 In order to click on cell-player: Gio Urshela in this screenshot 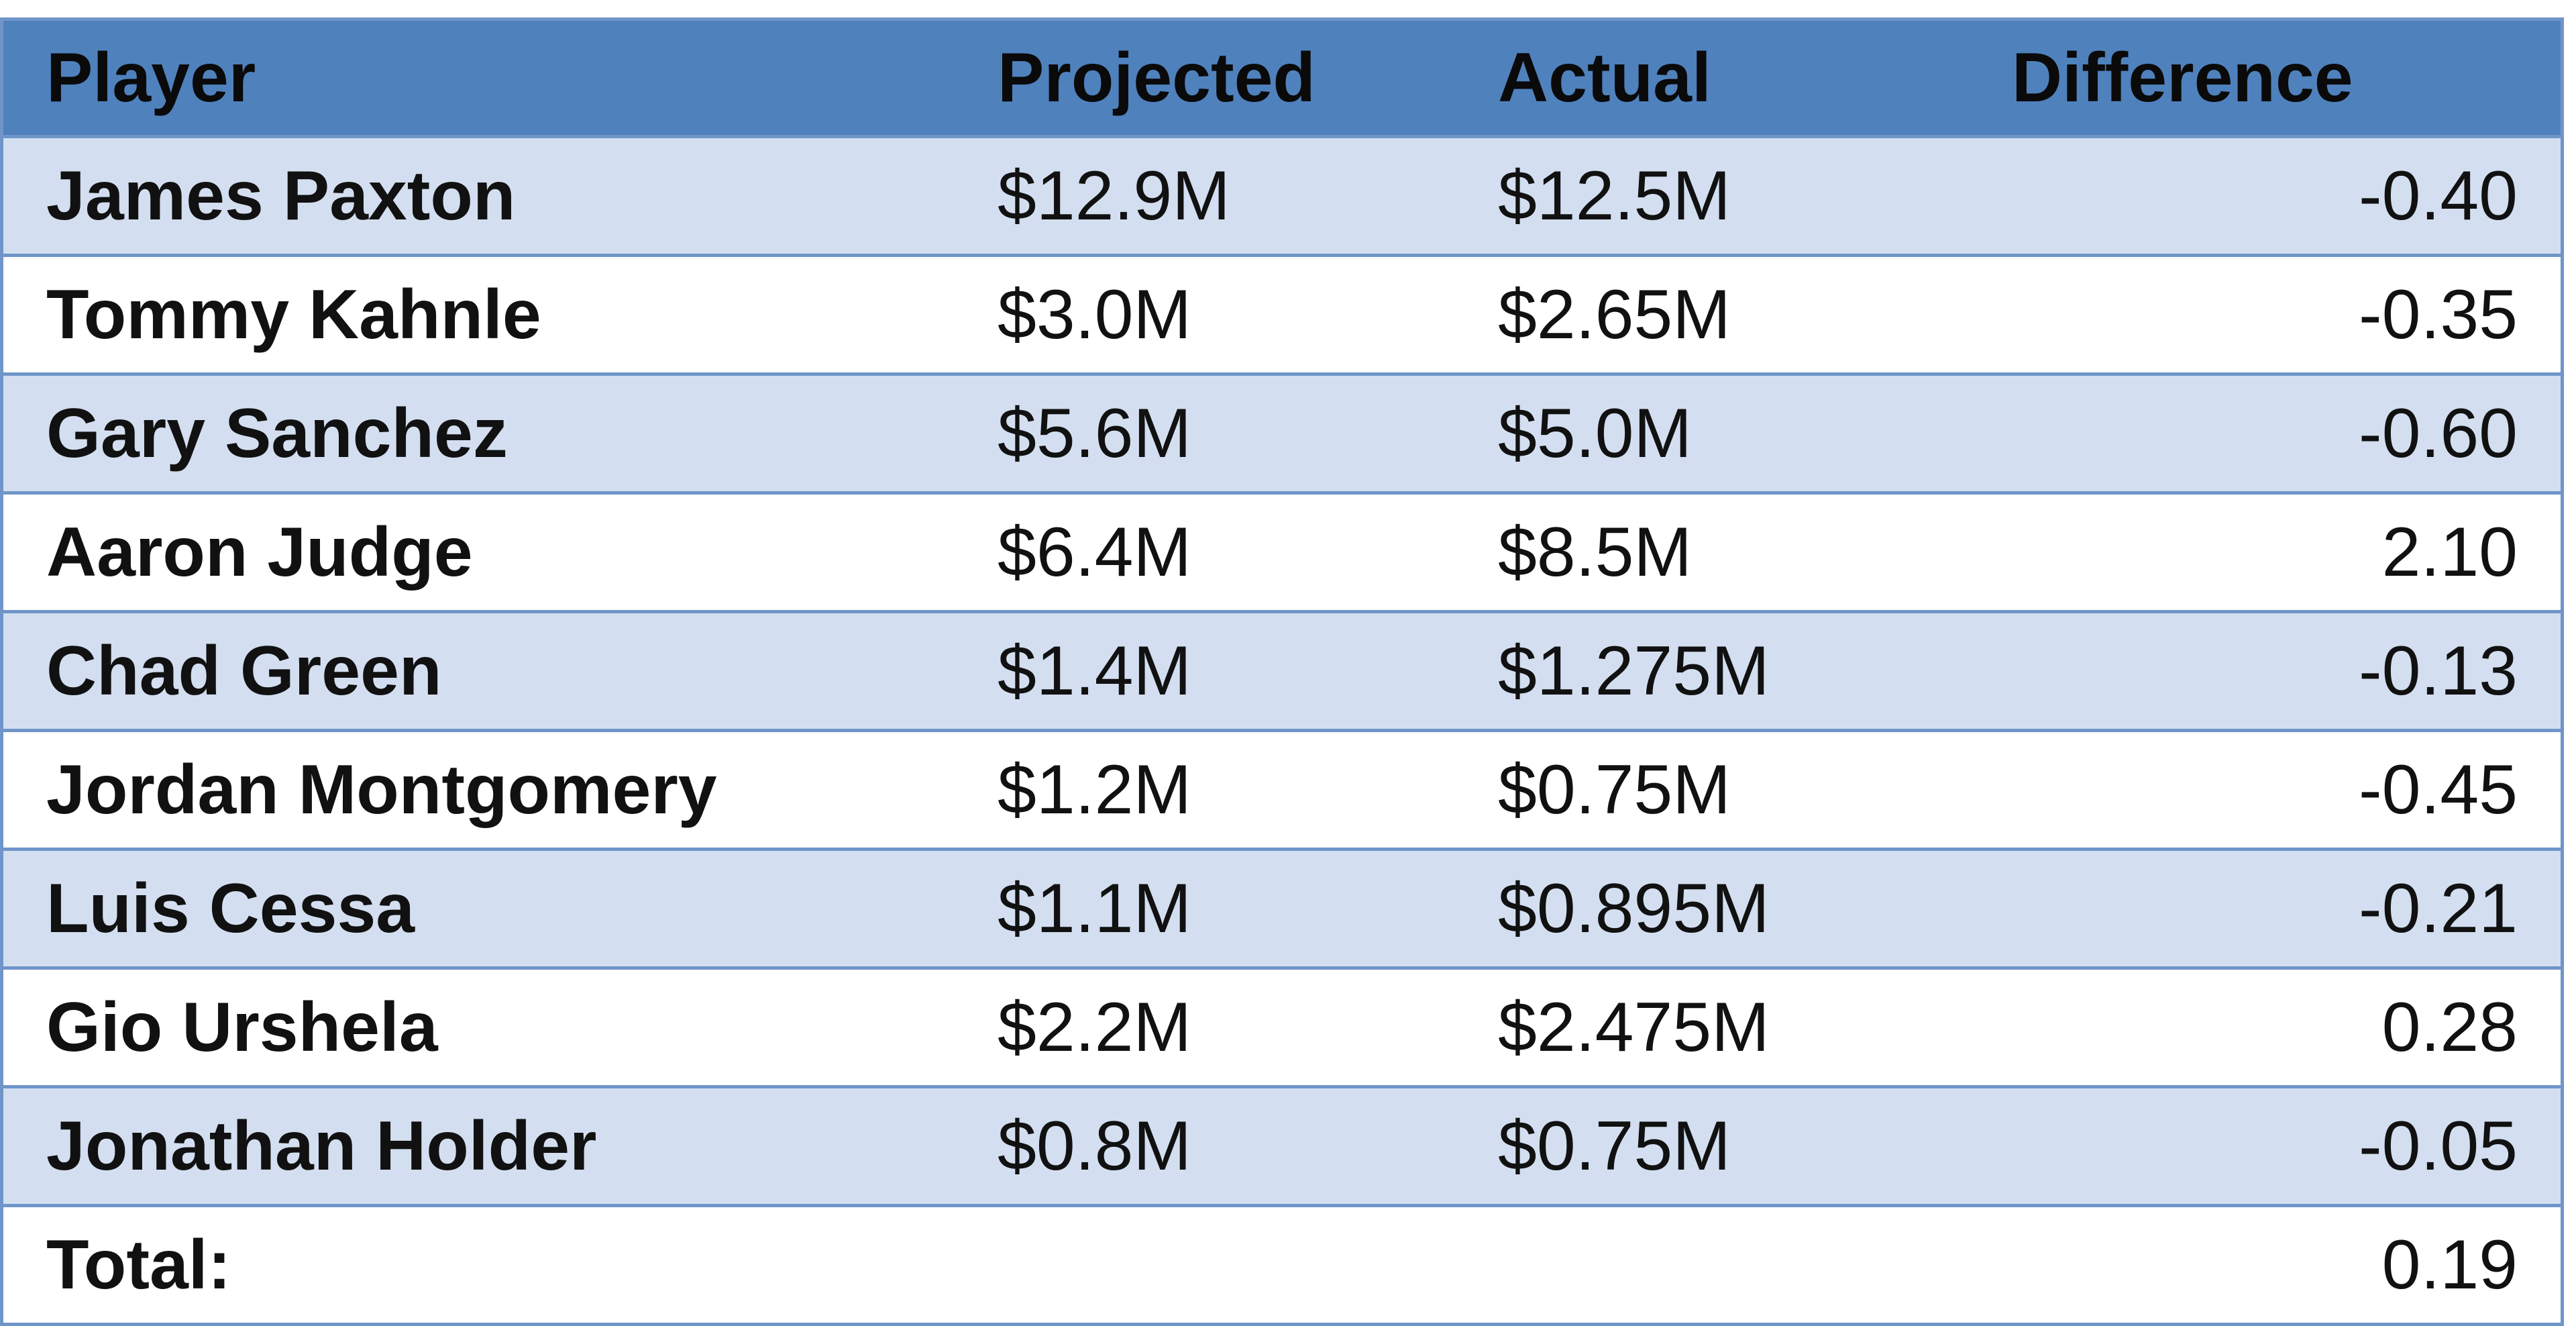, I will do `click(500, 1026)`.